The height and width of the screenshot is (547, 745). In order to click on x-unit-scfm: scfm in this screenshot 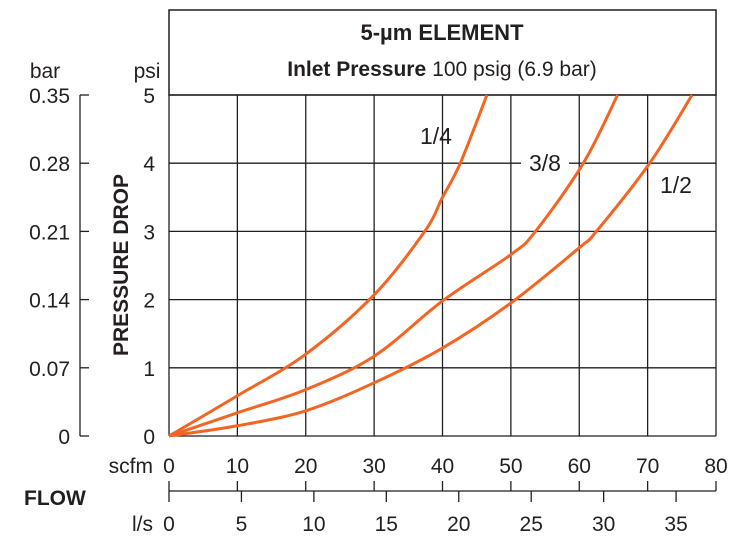, I will do `click(131, 466)`.